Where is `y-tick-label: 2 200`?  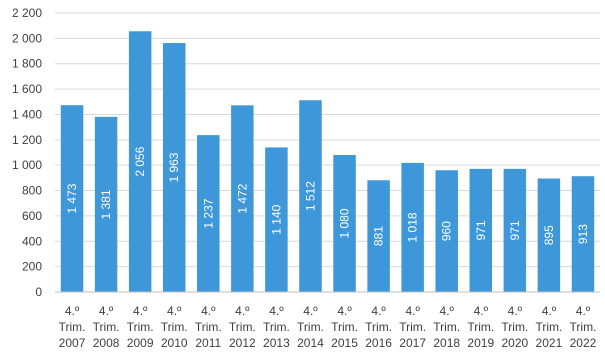 y-tick-label: 2 200 is located at coordinates (27, 13).